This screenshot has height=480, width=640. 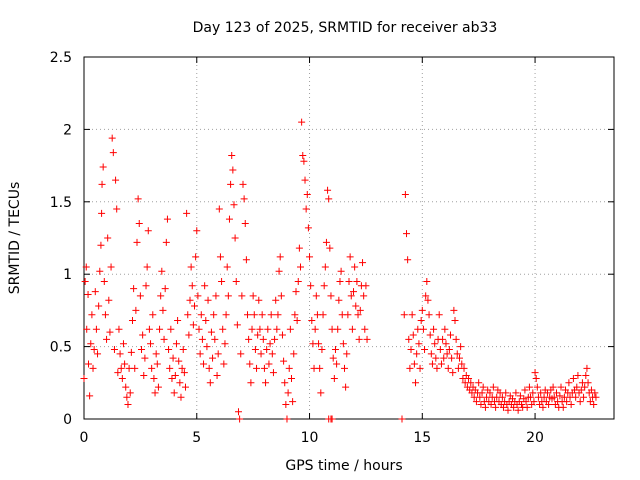 What do you see at coordinates (535, 438) in the screenshot?
I see `x-tick-label: 20` at bounding box center [535, 438].